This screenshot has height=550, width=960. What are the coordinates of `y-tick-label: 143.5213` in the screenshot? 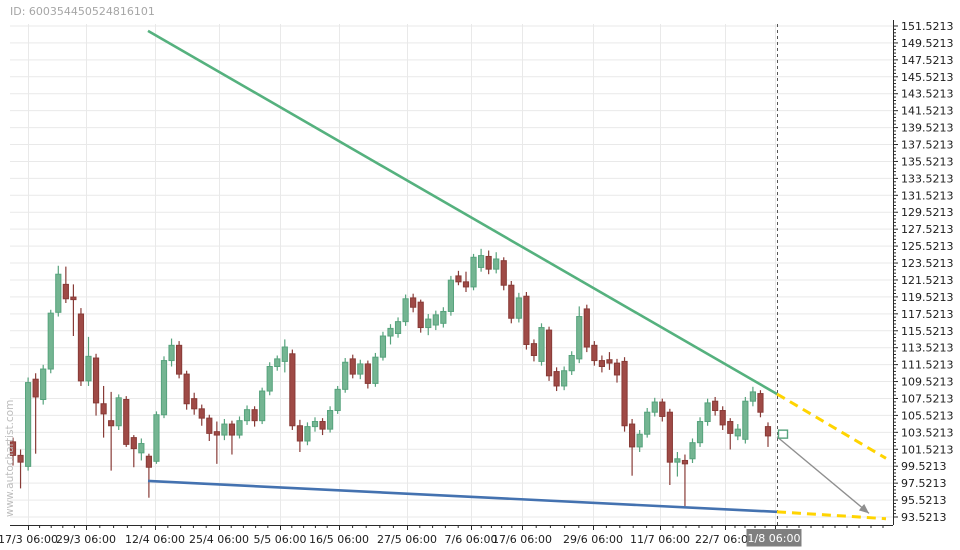 It's located at (927, 94).